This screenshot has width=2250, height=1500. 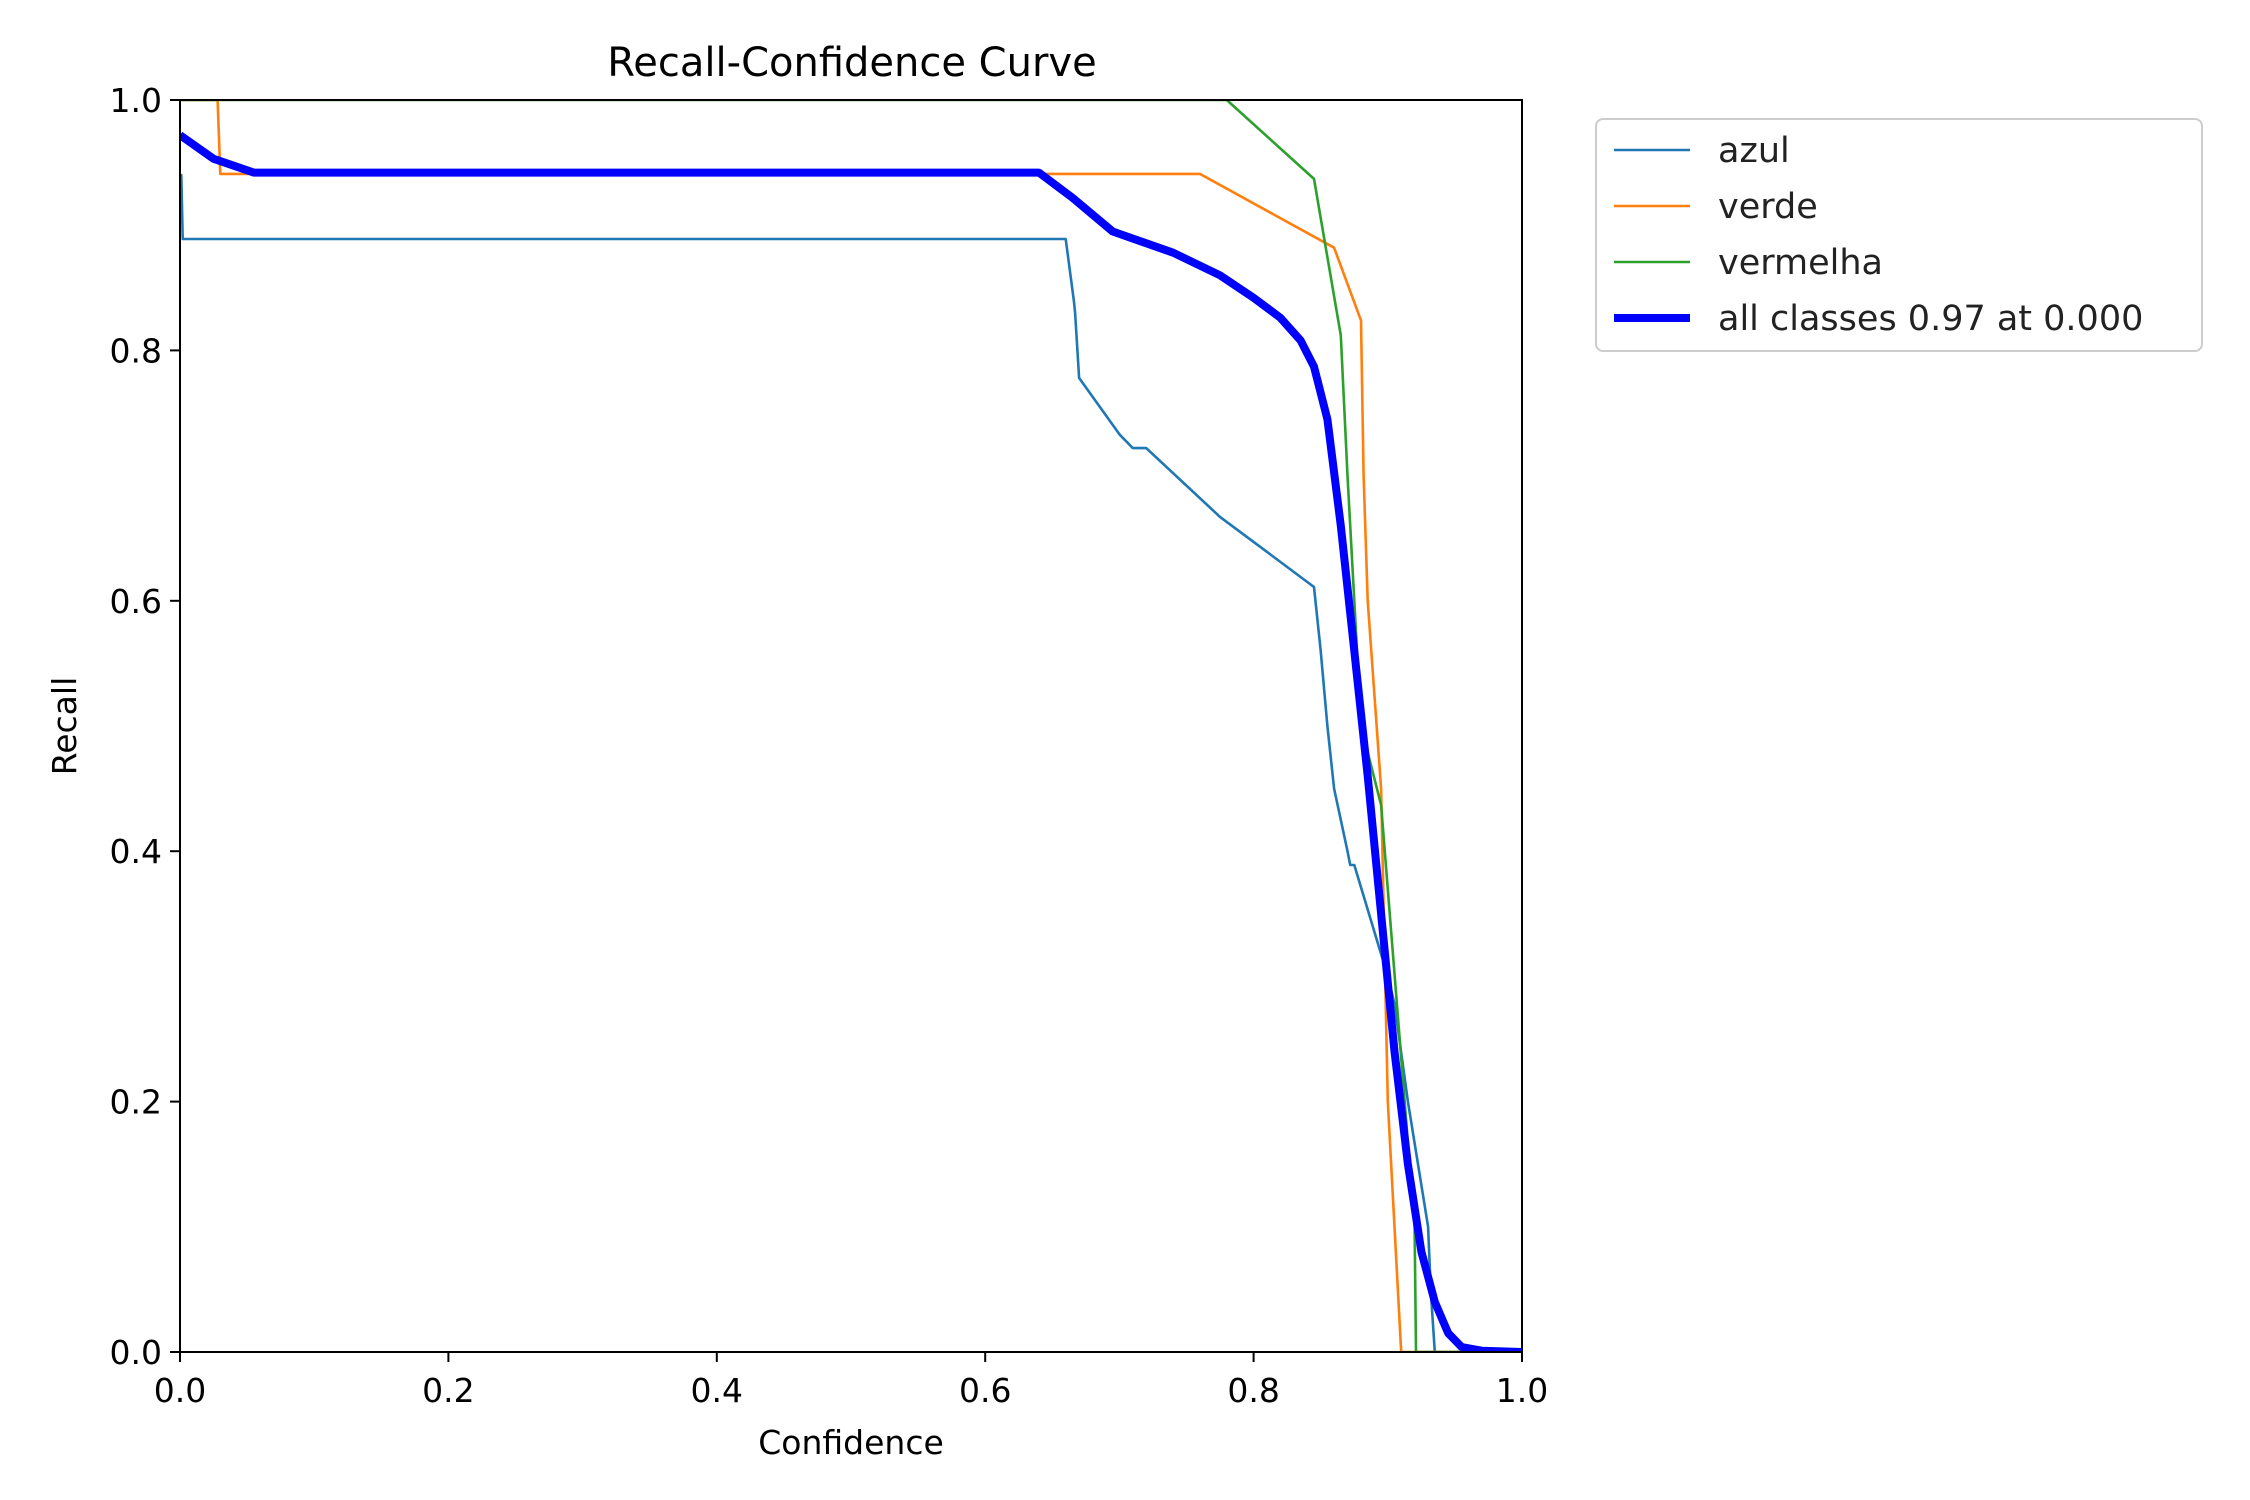 I want to click on x-axis: 0.0 0.2 0.4 0.6 0.8 1.0, so click(x=851, y=1381).